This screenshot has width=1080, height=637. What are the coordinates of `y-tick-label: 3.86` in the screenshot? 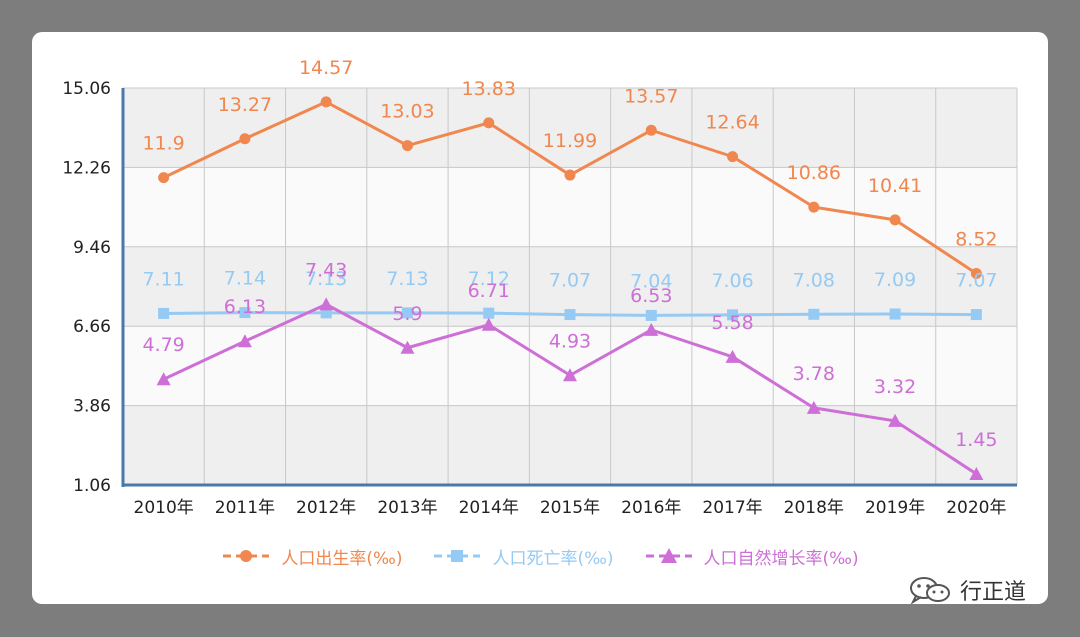 It's located at (92, 407).